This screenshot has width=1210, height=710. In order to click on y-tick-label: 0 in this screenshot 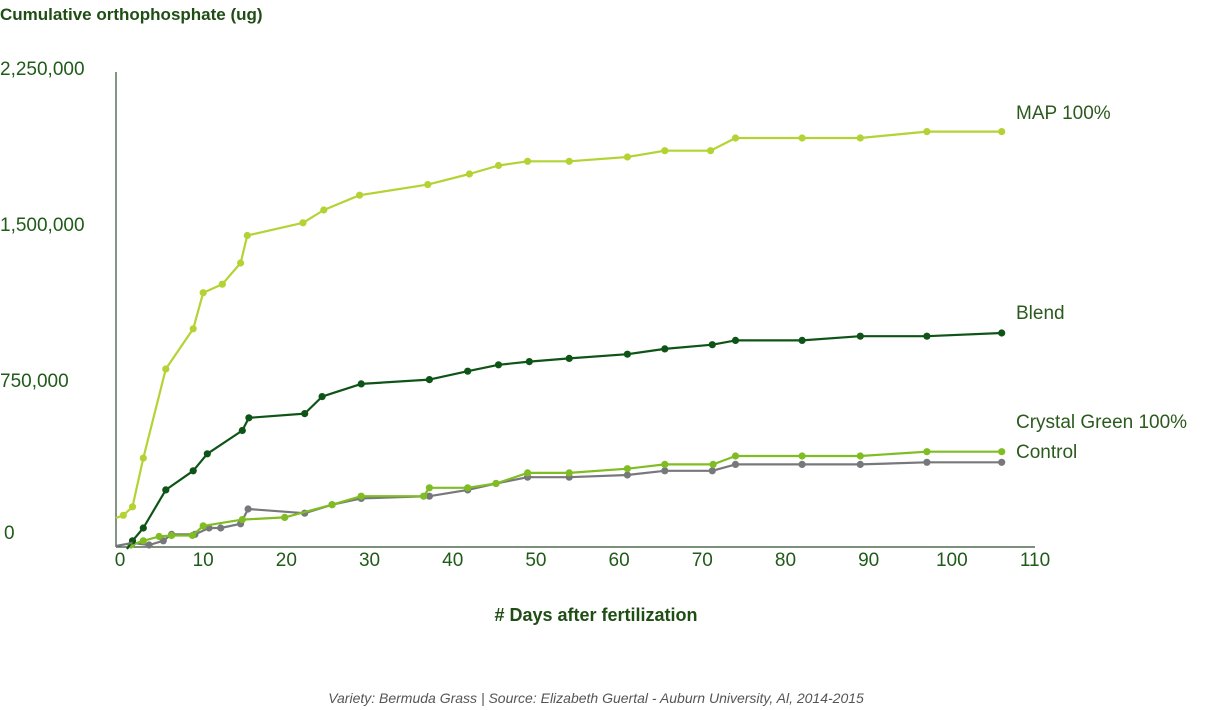, I will do `click(9, 533)`.